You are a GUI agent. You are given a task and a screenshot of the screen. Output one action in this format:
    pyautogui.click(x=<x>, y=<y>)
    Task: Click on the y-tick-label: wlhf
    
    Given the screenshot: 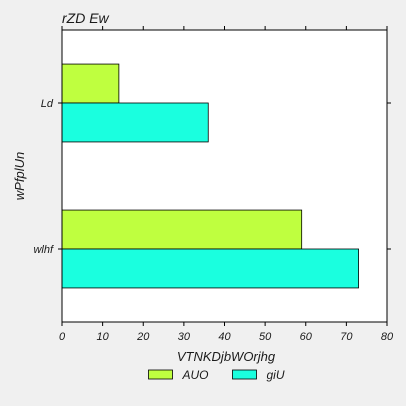 What is the action you would take?
    pyautogui.click(x=43, y=250)
    